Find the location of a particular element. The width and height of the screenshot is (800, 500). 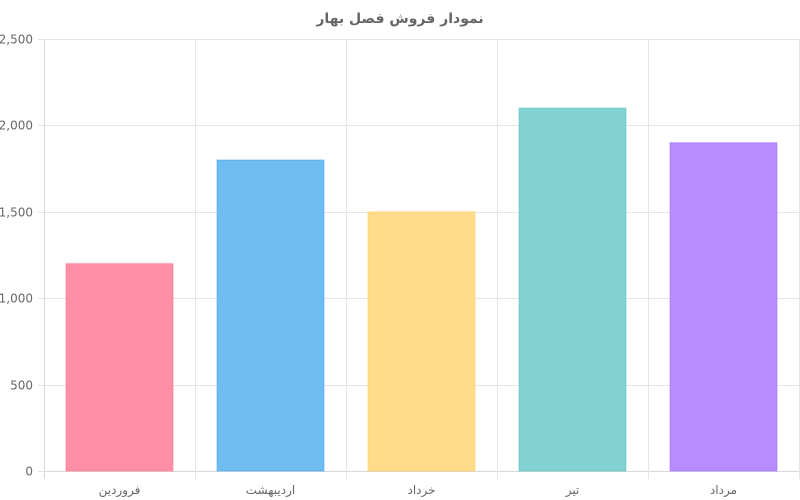

y-tick-label: 1,500 is located at coordinates (16, 213).